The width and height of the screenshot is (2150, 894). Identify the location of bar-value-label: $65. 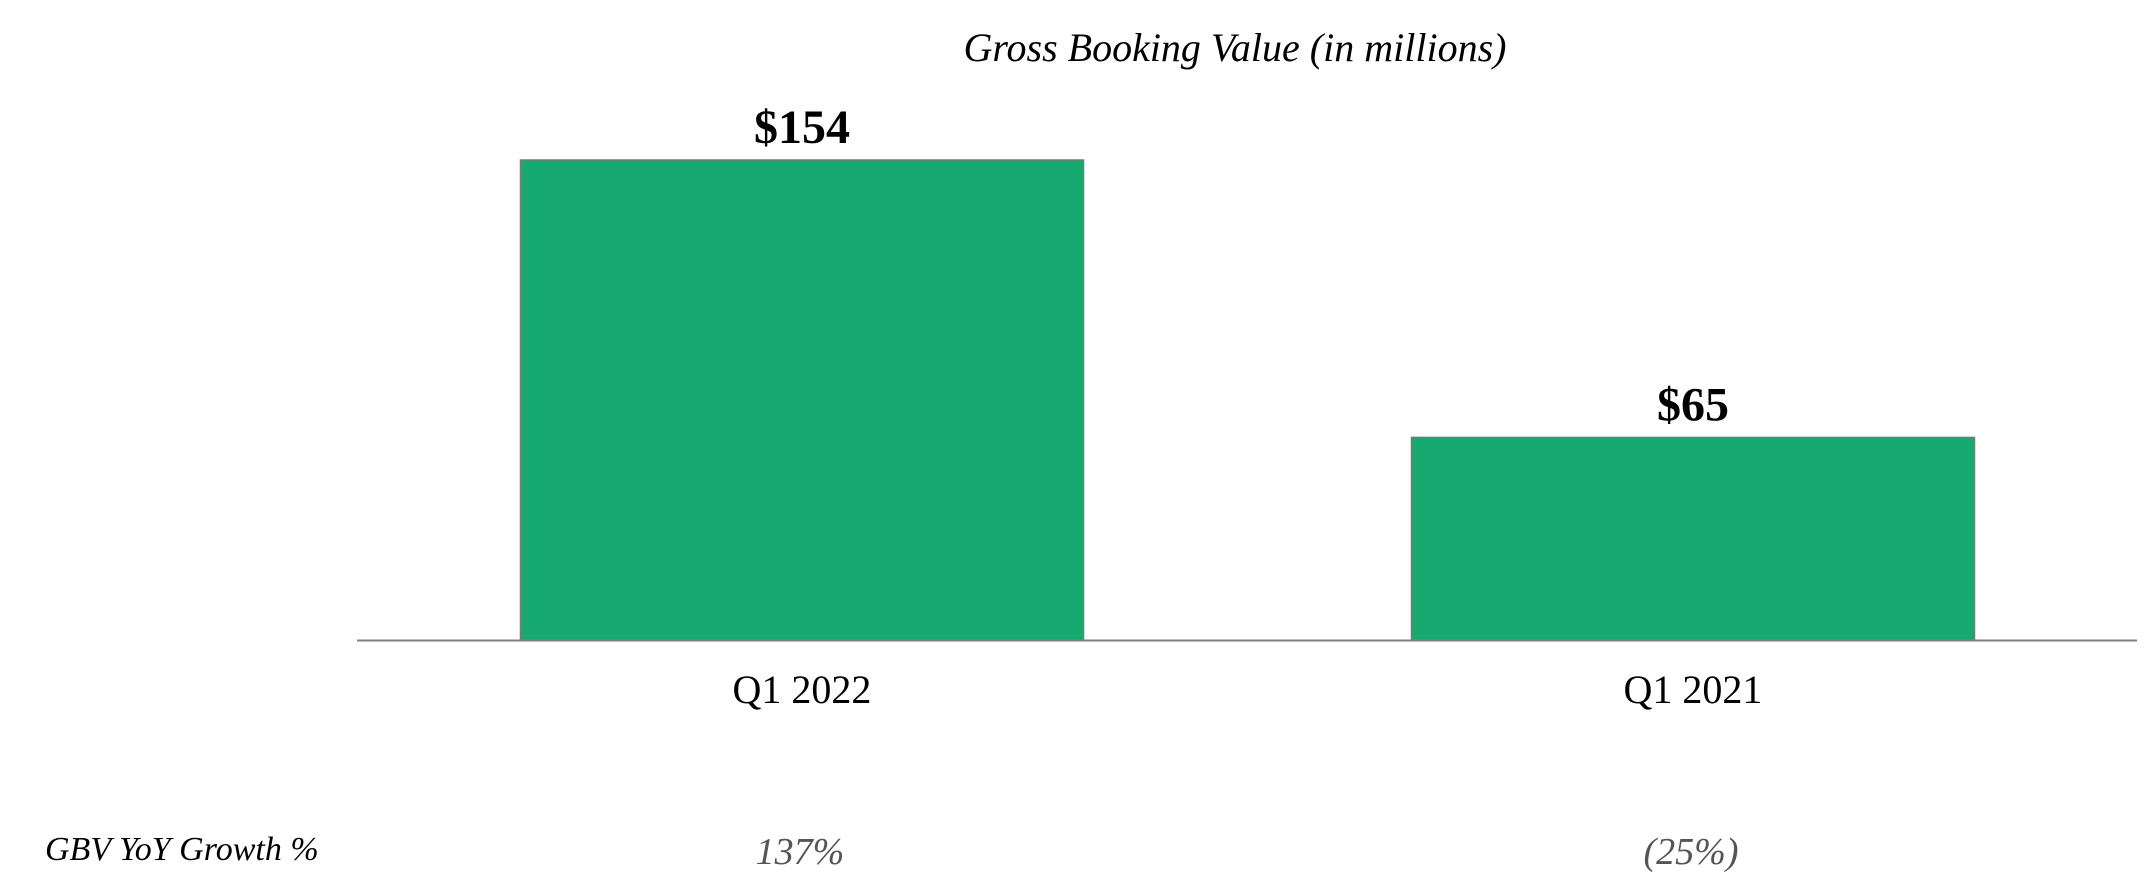
(1693, 404).